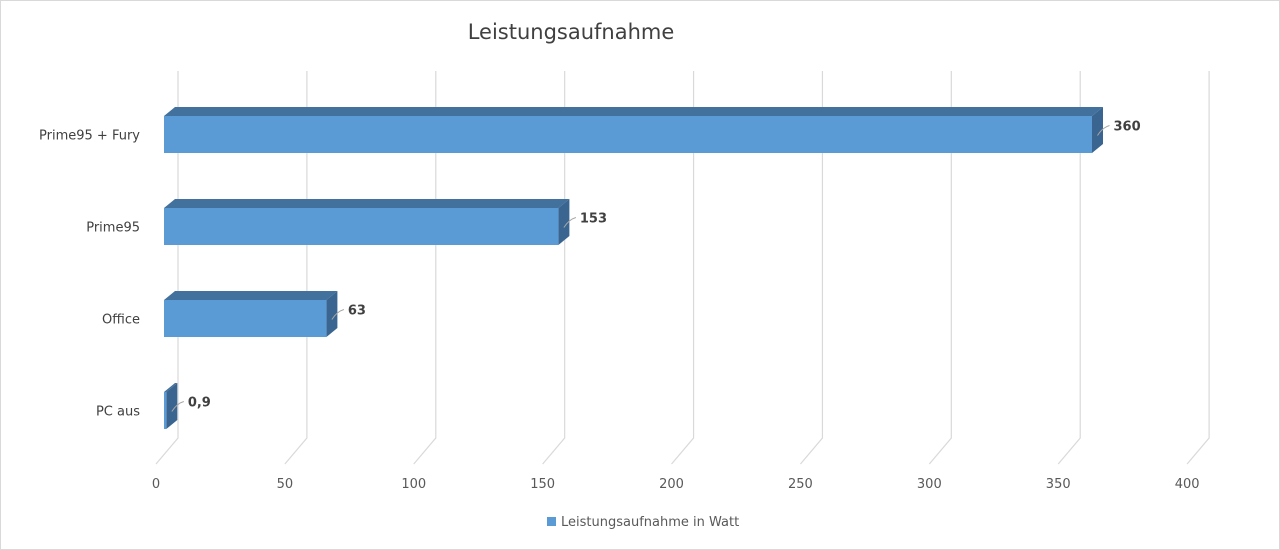 The image size is (1280, 550). I want to click on x-tick-label: 0, so click(156, 484).